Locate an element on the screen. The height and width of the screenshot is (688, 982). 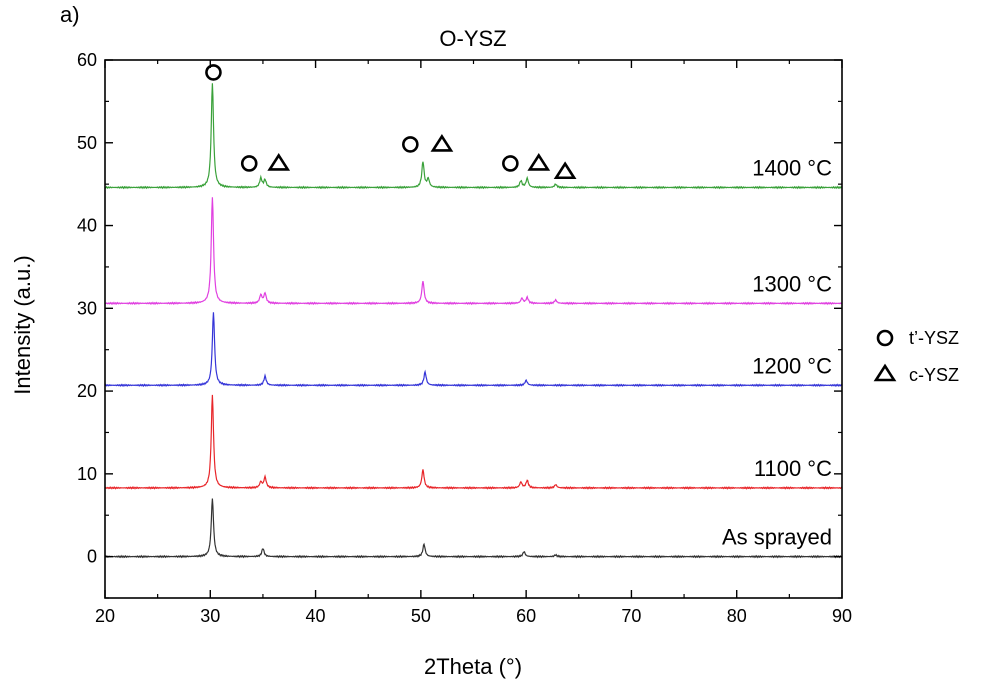
y-tick-label: 30 is located at coordinates (87, 308).